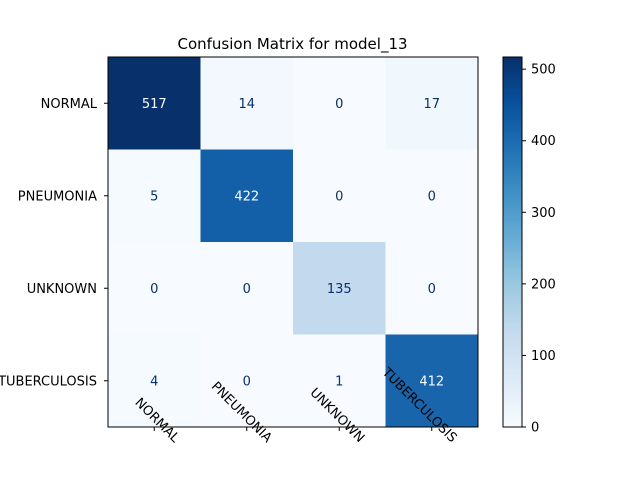 This screenshot has width=640, height=484. I want to click on colorbar-tick-label: 200, so click(543, 284).